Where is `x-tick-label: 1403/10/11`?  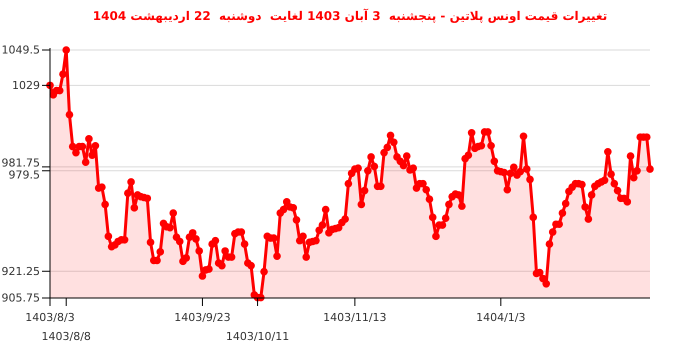 x-tick-label: 1403/10/11 is located at coordinates (258, 336).